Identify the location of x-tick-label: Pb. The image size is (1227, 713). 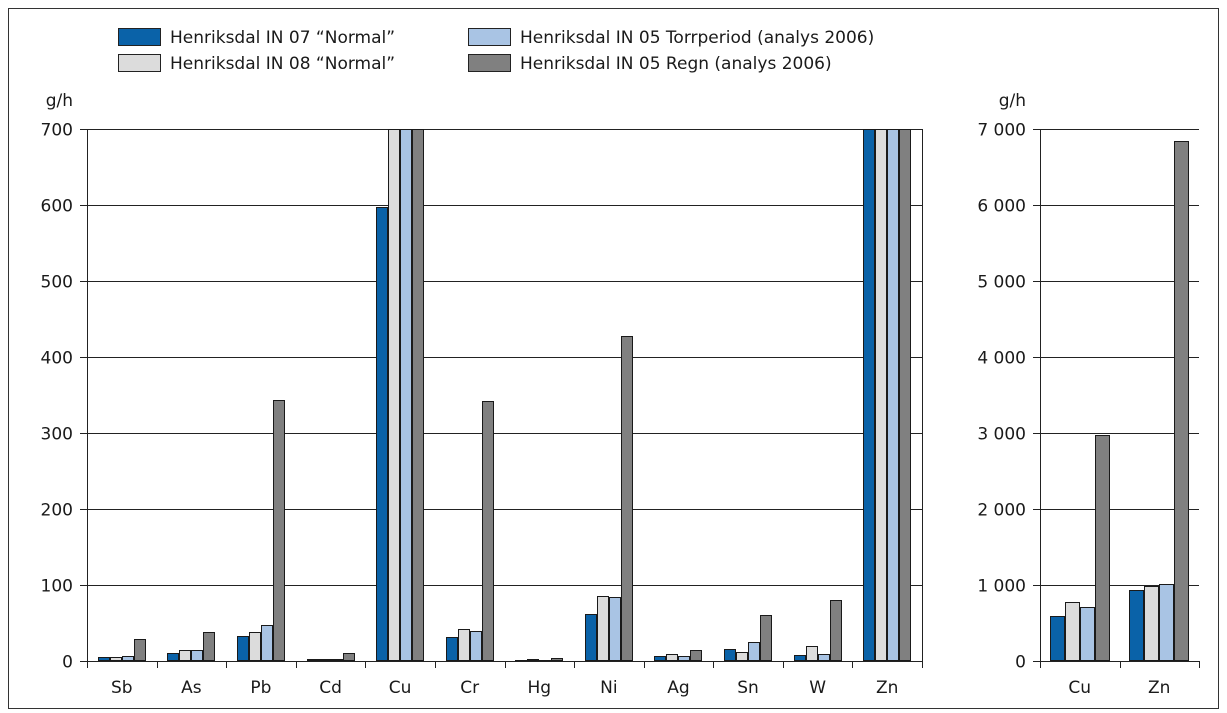
(260, 688).